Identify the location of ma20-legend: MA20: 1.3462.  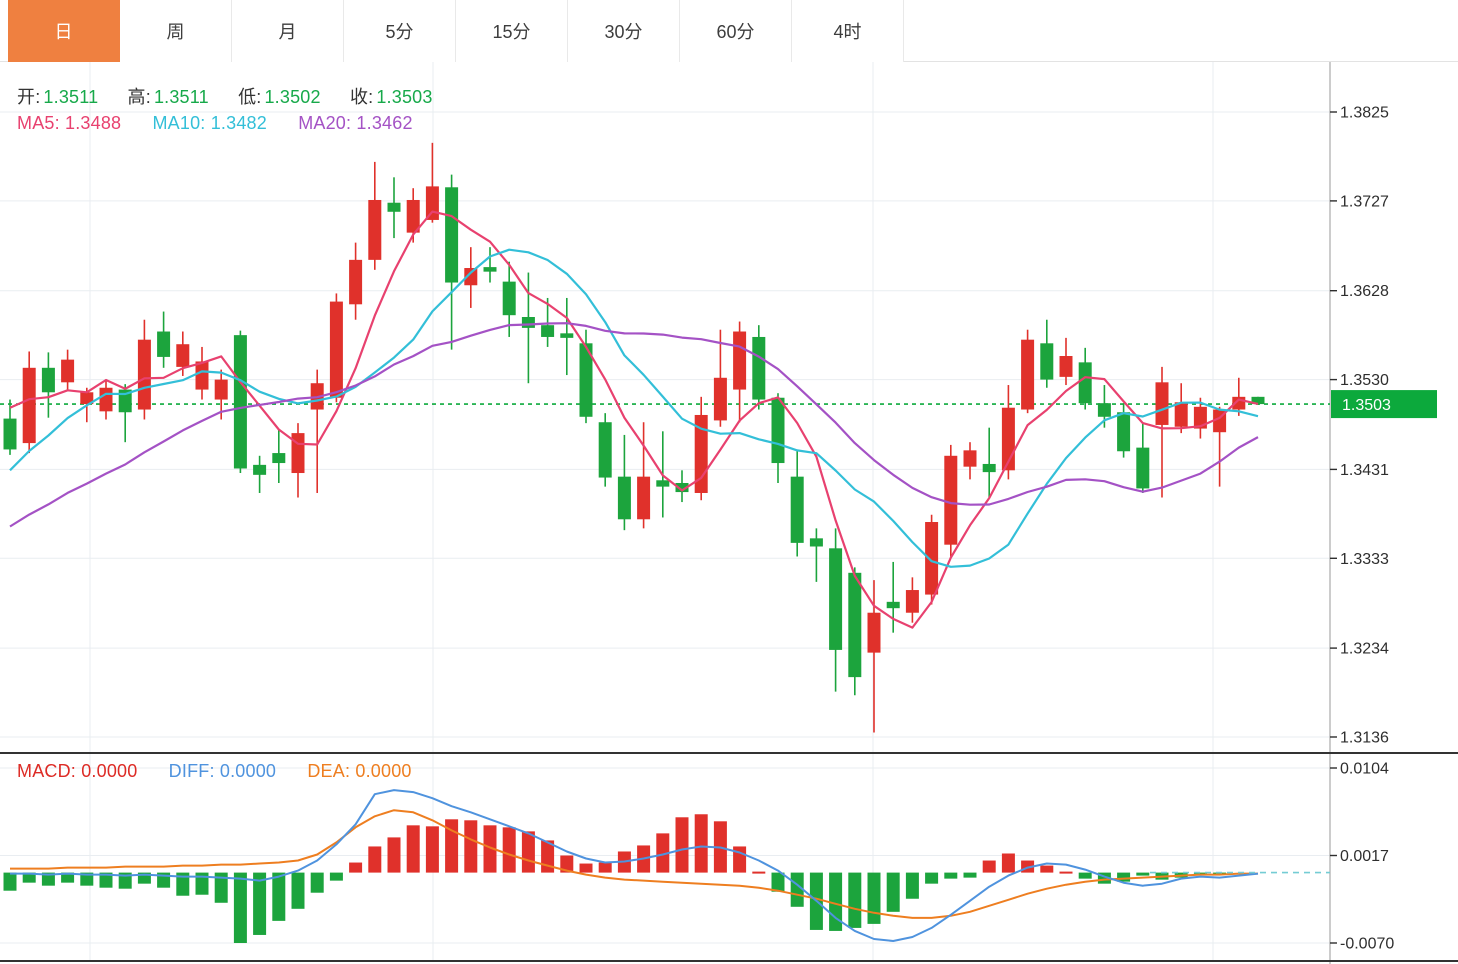
(355, 123).